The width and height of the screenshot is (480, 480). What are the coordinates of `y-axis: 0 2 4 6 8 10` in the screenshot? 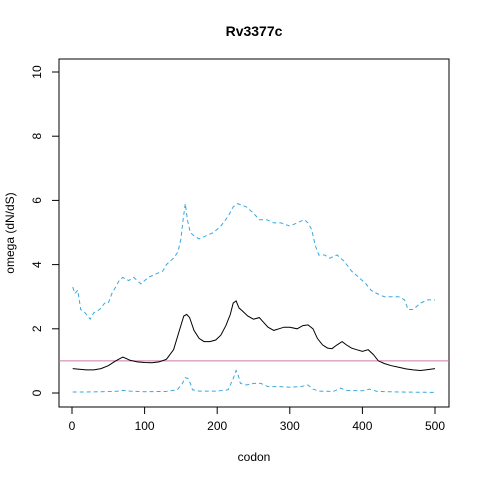 It's located at (45, 230).